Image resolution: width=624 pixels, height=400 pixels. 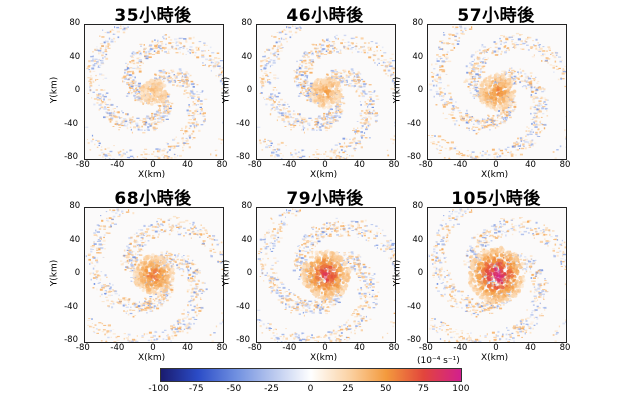 I want to click on panel-title: 68小時後, so click(x=153, y=199).